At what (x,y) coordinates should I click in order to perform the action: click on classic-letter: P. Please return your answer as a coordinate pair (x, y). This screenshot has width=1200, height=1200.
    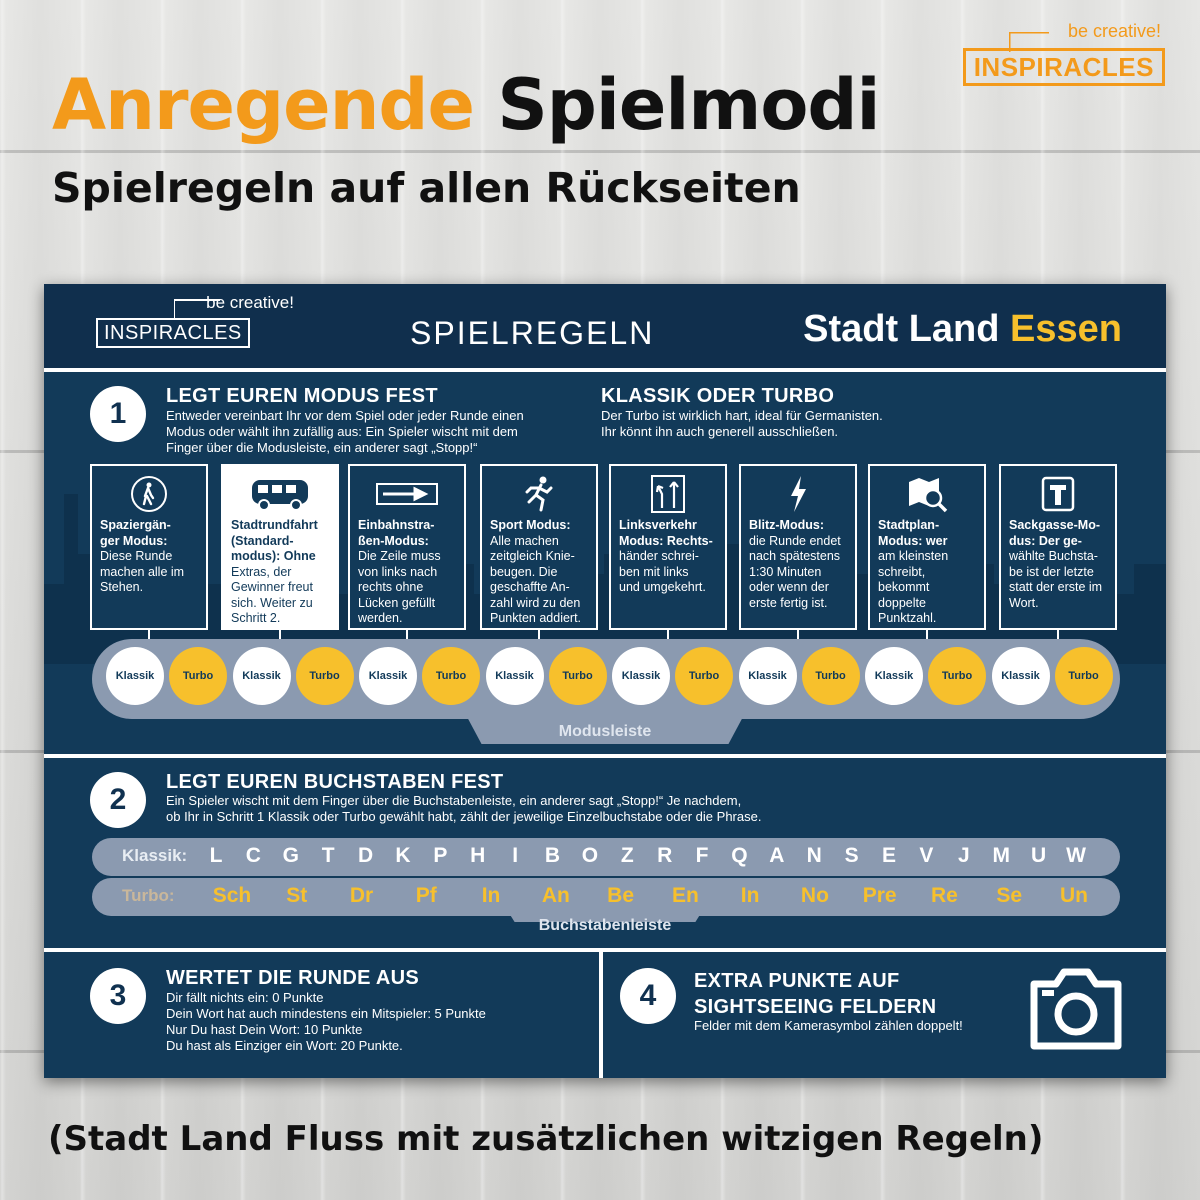
    Looking at the image, I should click on (440, 855).